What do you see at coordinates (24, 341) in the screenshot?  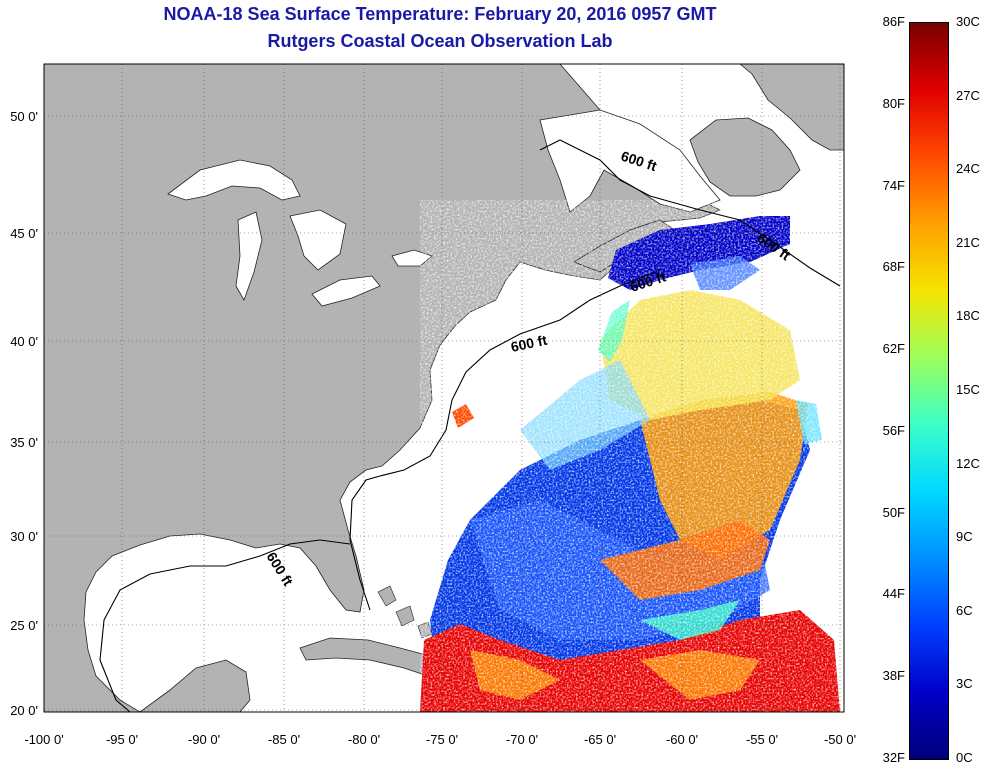 I see `latitude-tick-label: 40 0'` at bounding box center [24, 341].